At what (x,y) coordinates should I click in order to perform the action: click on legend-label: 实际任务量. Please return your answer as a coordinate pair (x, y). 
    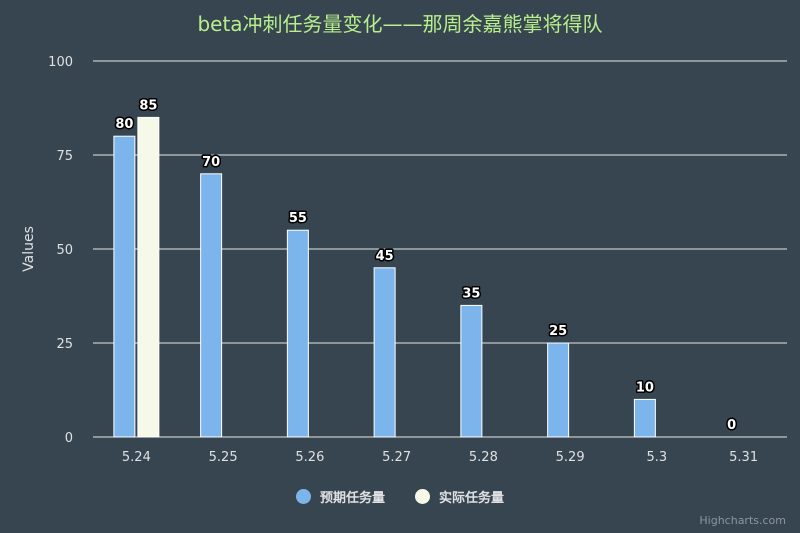
    Looking at the image, I should click on (472, 498).